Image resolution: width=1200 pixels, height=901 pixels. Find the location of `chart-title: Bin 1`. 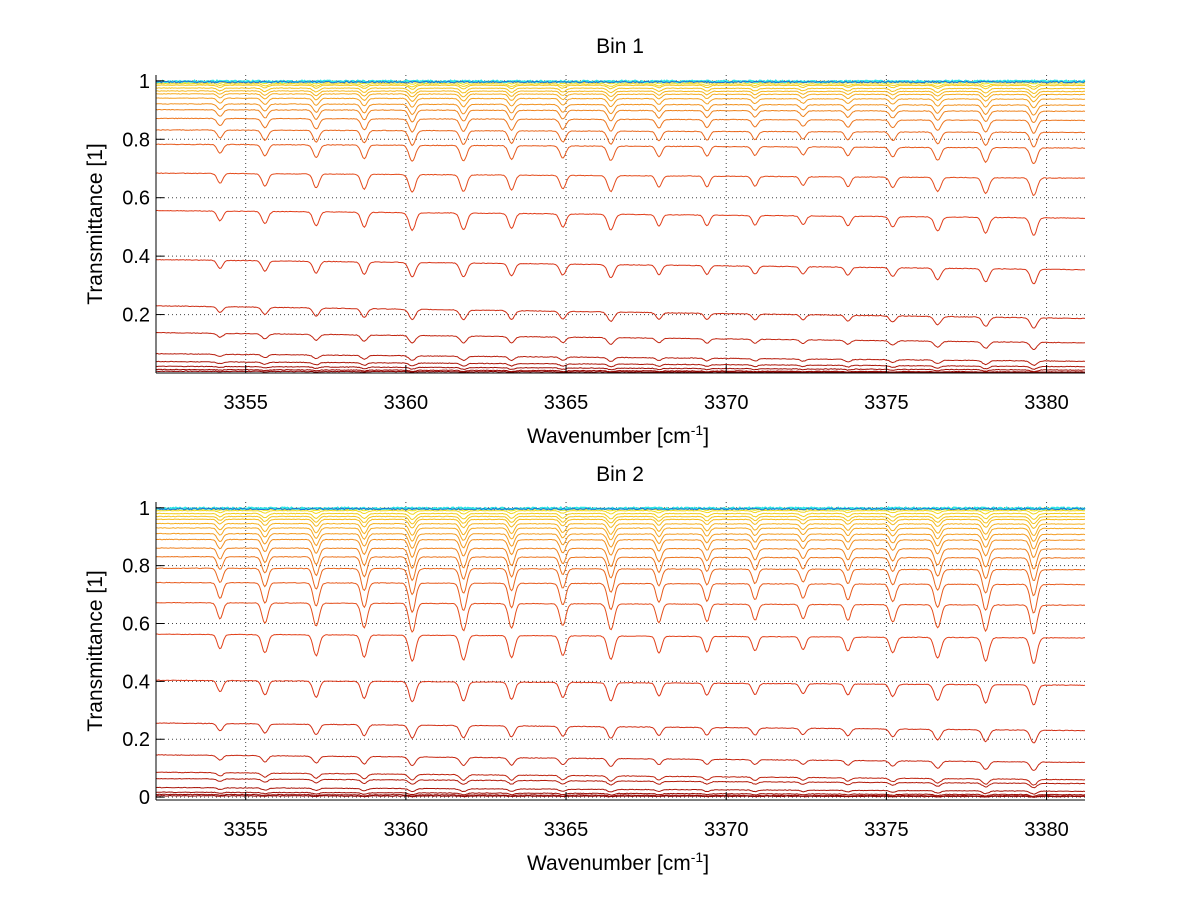

chart-title: Bin 1 is located at coordinates (620, 46).